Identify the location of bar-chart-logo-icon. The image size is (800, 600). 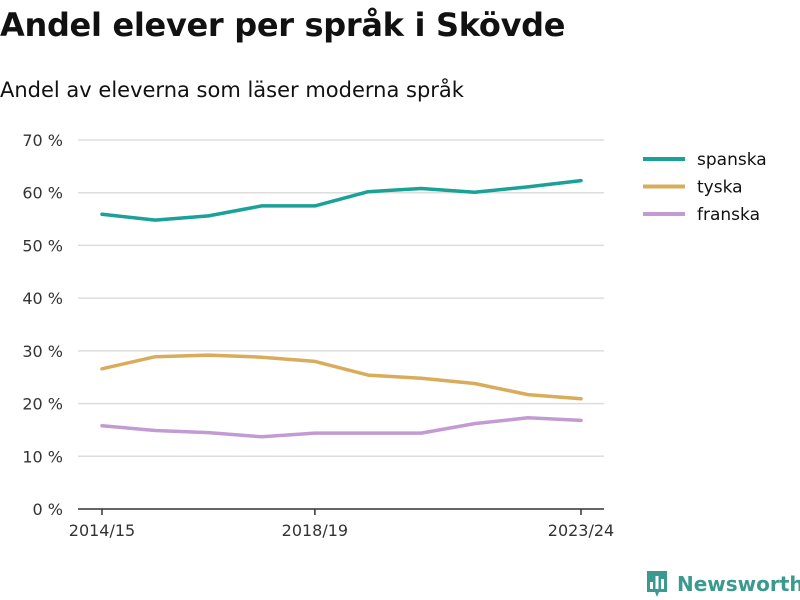
(657, 584).